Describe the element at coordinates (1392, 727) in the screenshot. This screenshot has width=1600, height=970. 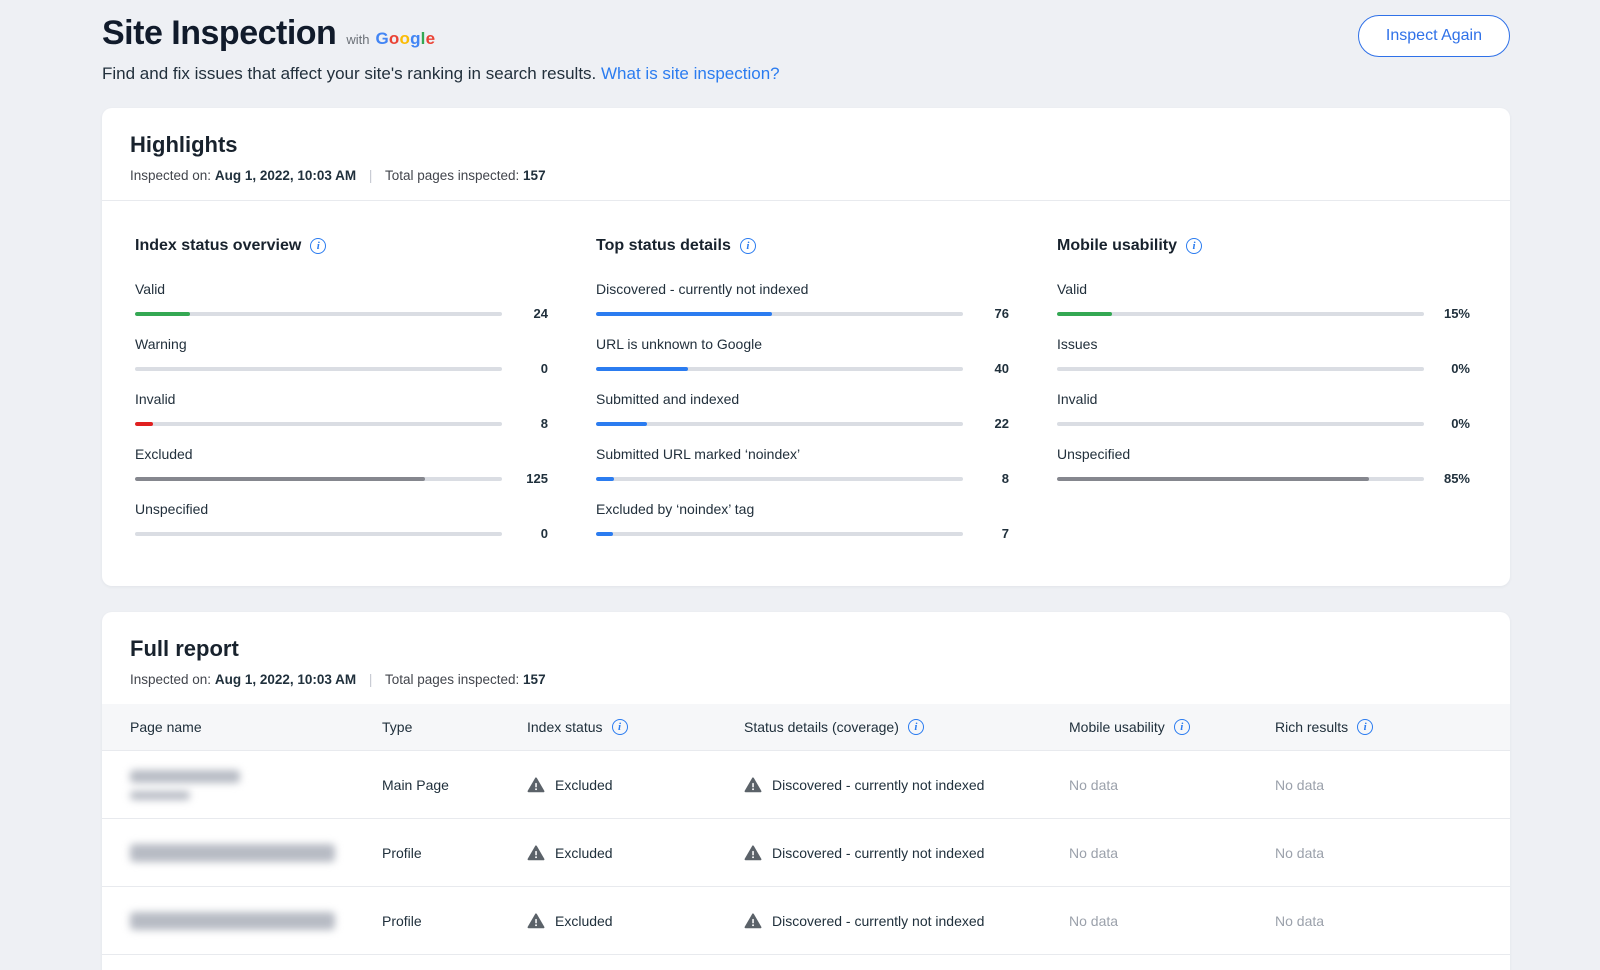
I see `header-rich-results: Rich results i` at that location.